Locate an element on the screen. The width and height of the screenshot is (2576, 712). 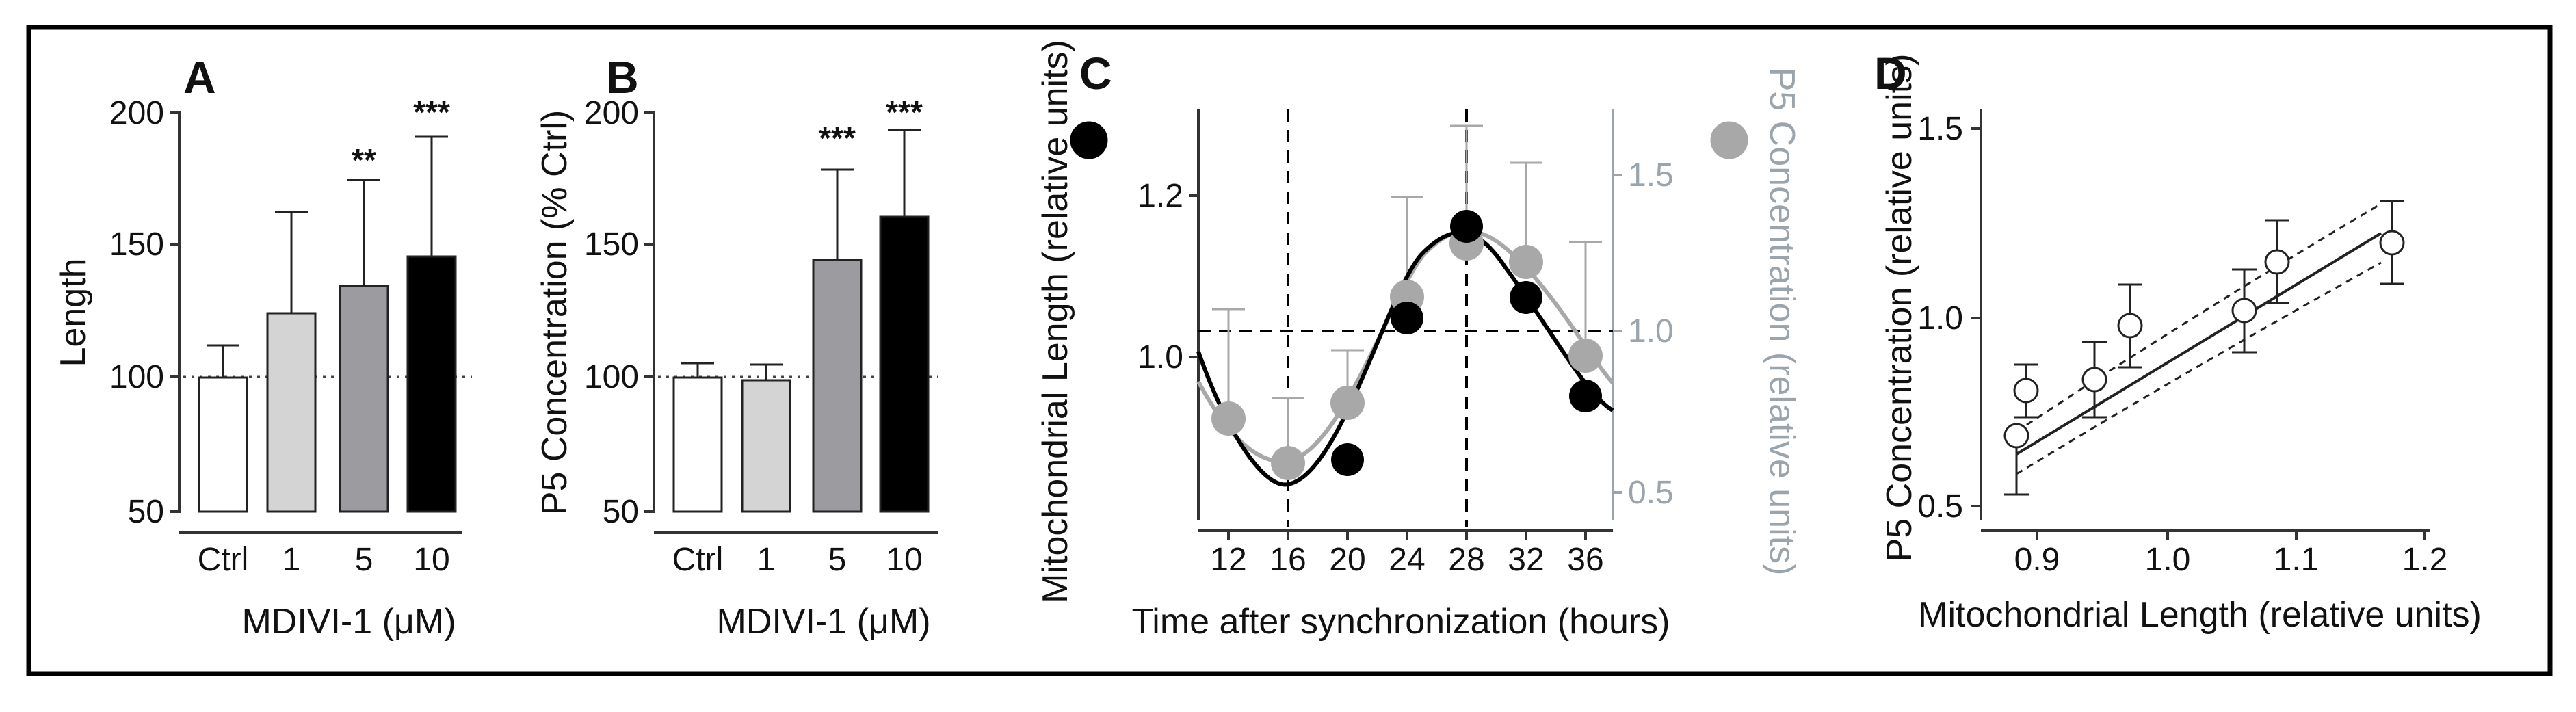
panel-d-points is located at coordinates (2204, 339).